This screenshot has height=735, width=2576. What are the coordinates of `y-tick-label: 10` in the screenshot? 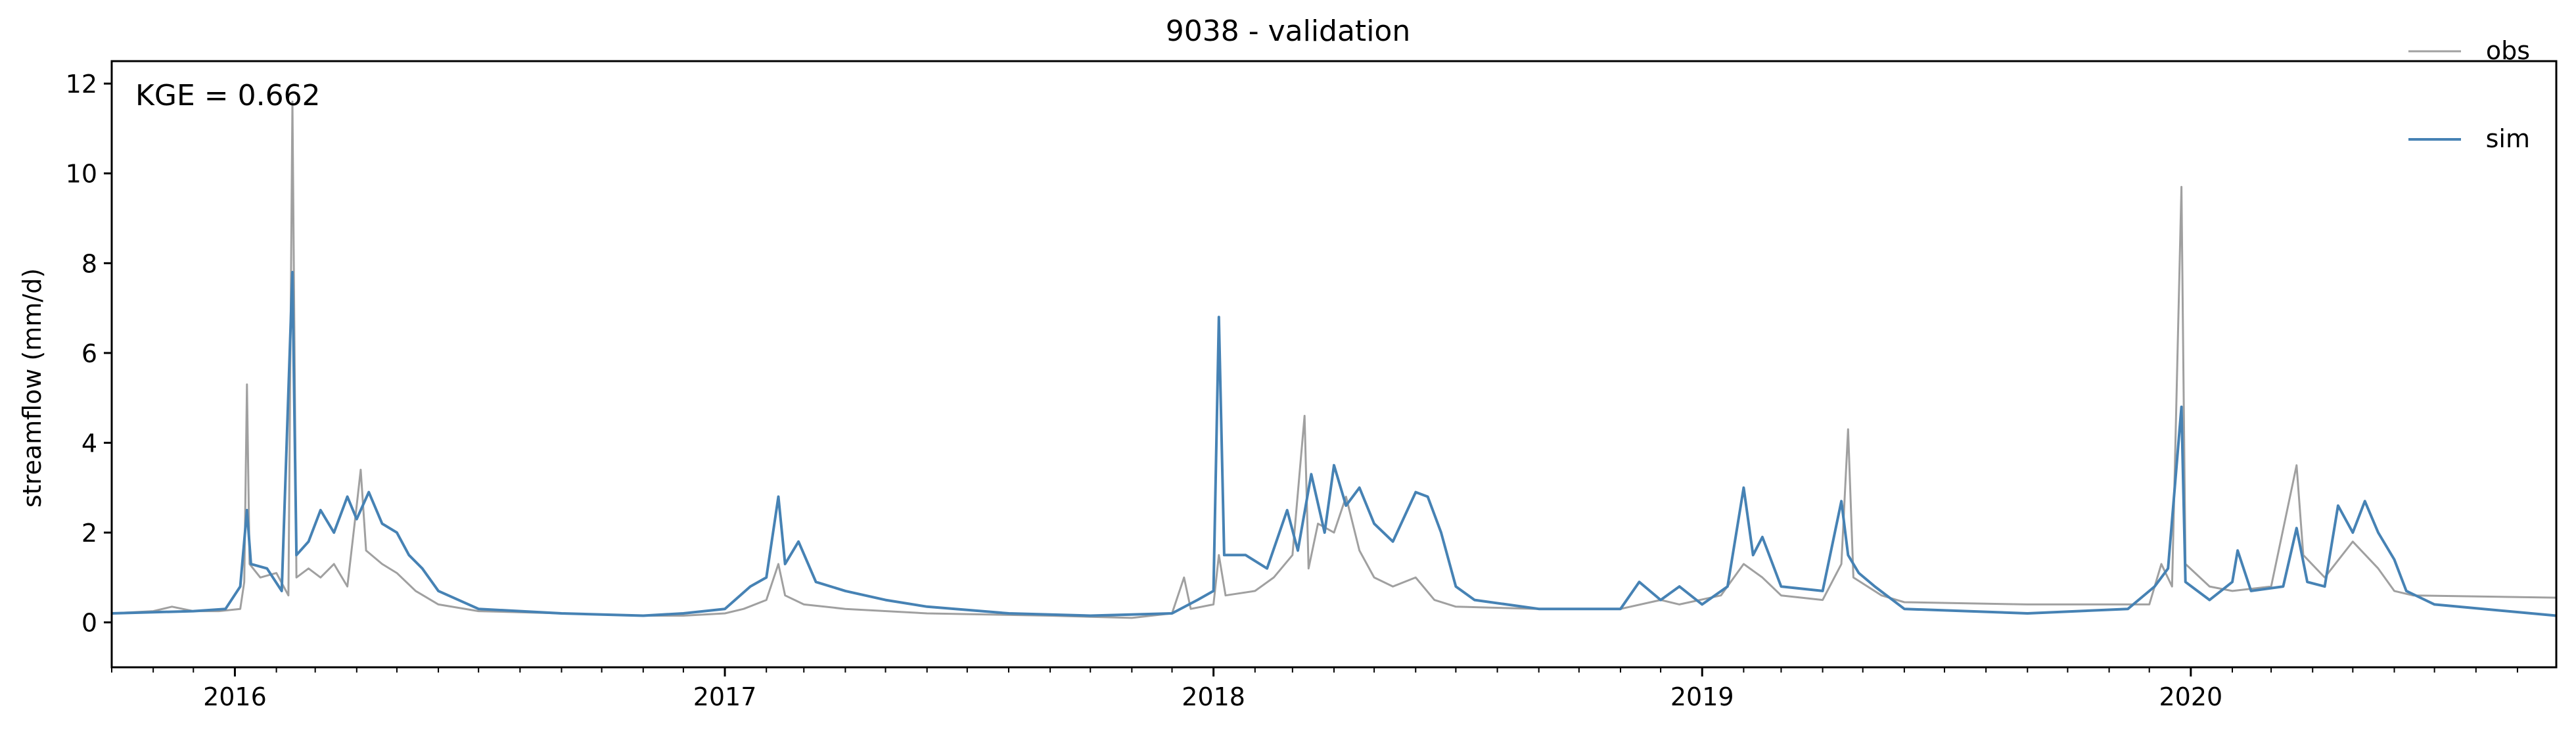 It's located at (82, 174).